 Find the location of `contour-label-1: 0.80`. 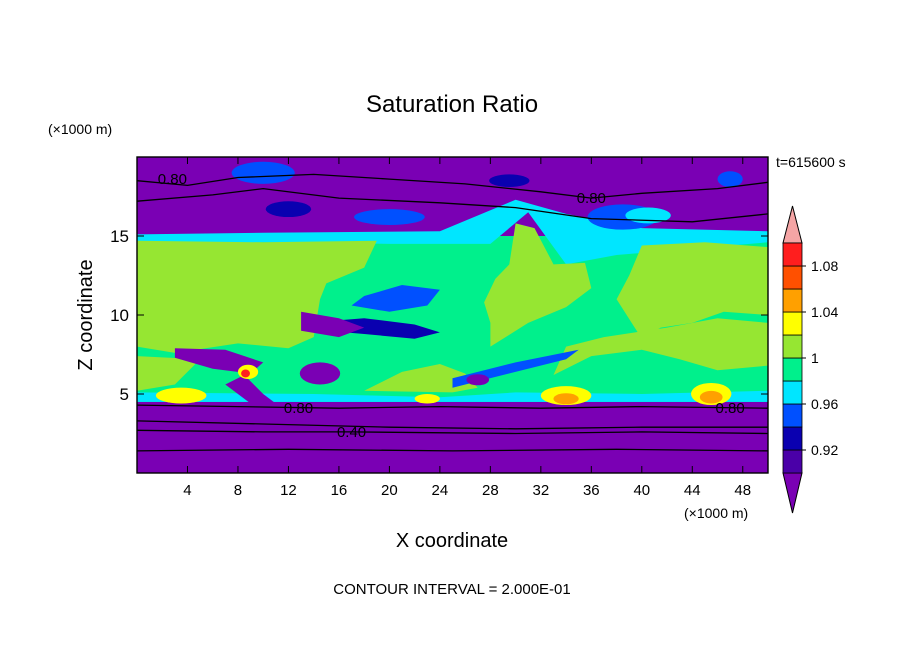

contour-label-1: 0.80 is located at coordinates (591, 198).